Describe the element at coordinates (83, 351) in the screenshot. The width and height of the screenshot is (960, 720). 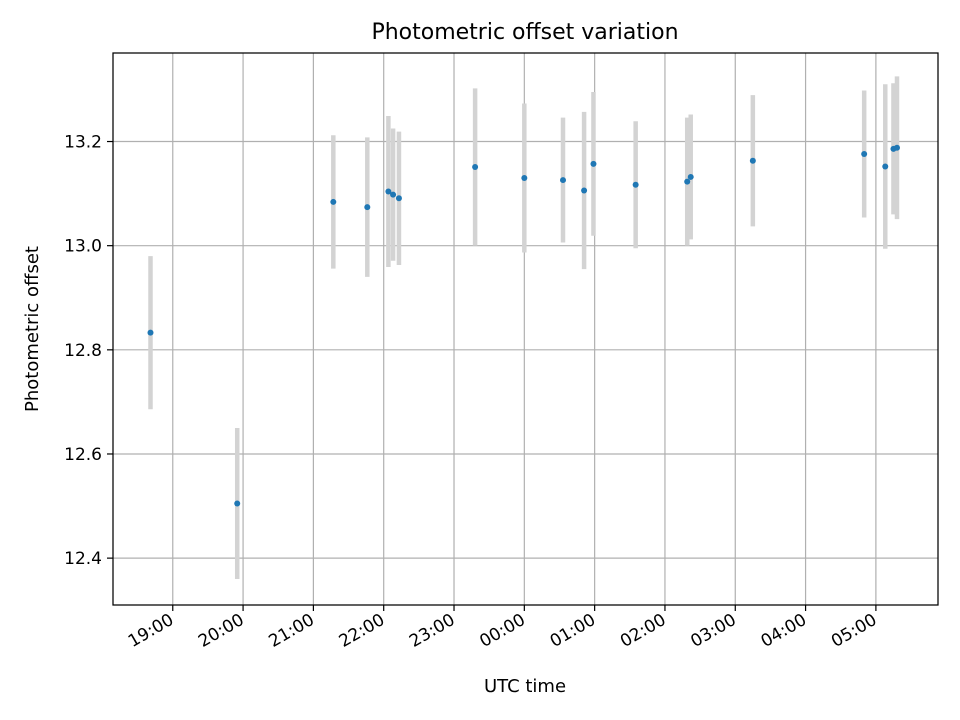
I see `y-tick-label: 12.8` at that location.